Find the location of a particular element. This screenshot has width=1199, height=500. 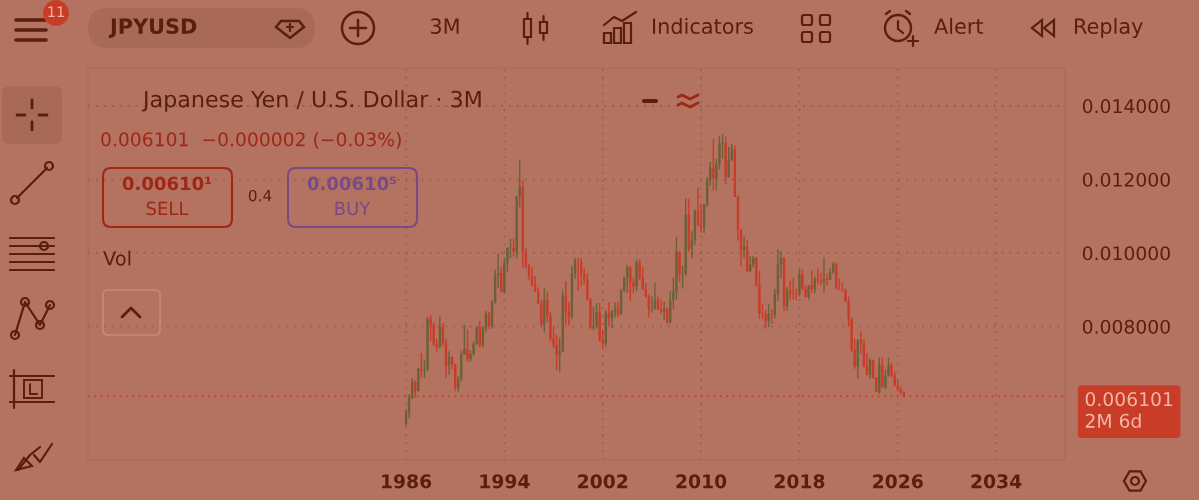

text: Indicators is located at coordinates (703, 26).